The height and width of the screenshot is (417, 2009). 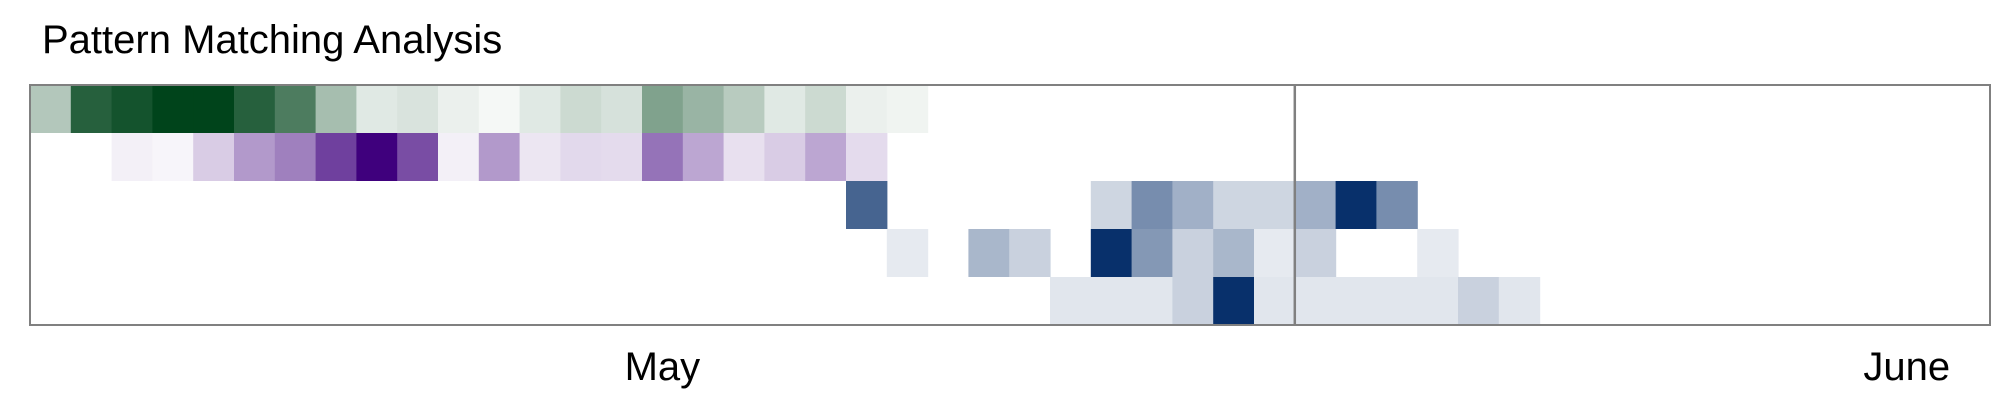 What do you see at coordinates (272, 40) in the screenshot?
I see `chart-title: Pattern Matching Analysis` at bounding box center [272, 40].